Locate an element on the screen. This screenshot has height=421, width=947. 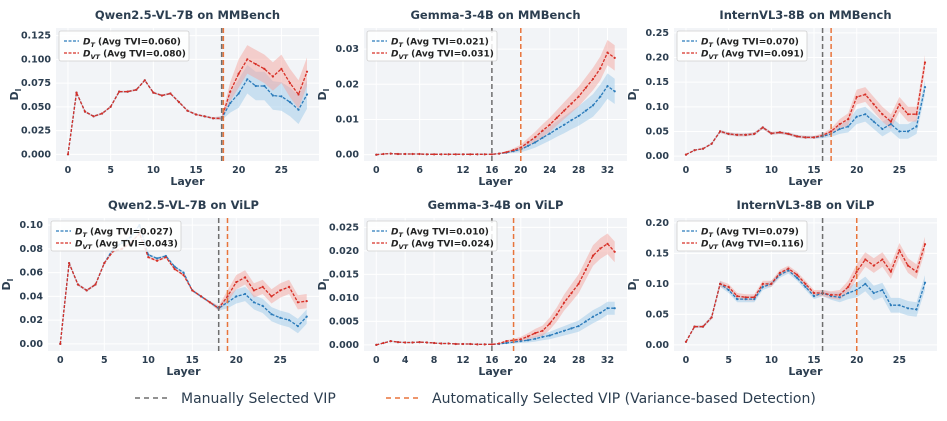
y-tick-label: 0.25 is located at coordinates (657, 33).